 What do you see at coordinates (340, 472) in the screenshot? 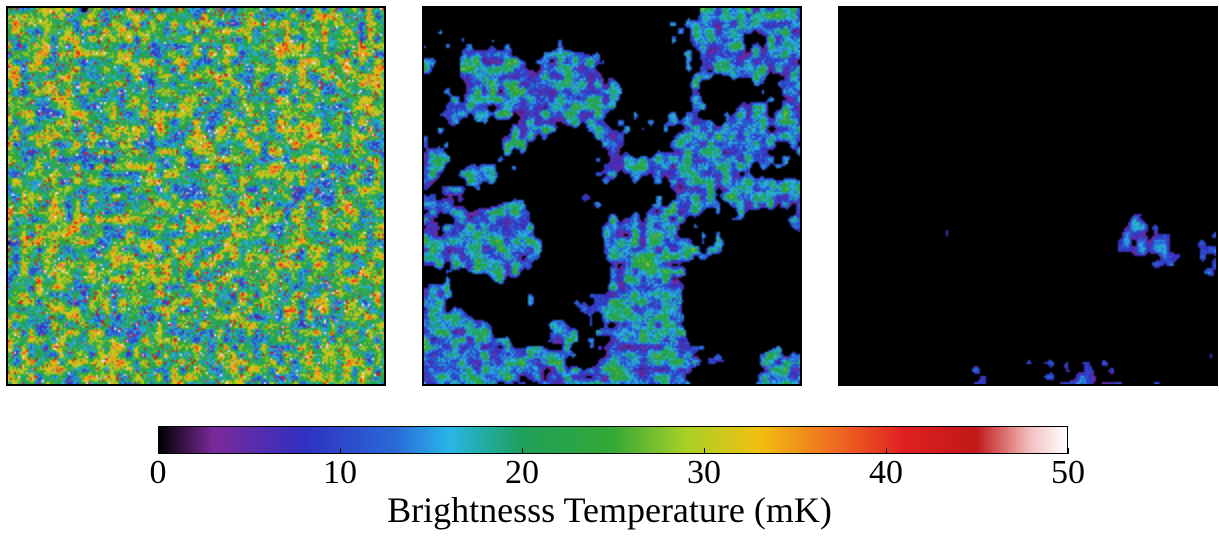
I see `colorbar-tick-label: 10` at bounding box center [340, 472].